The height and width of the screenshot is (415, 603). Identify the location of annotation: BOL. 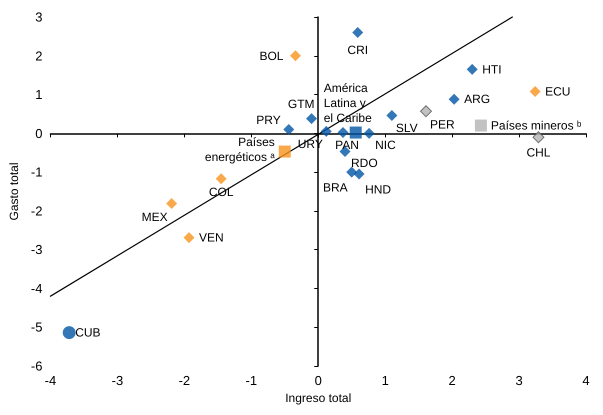
(271, 55).